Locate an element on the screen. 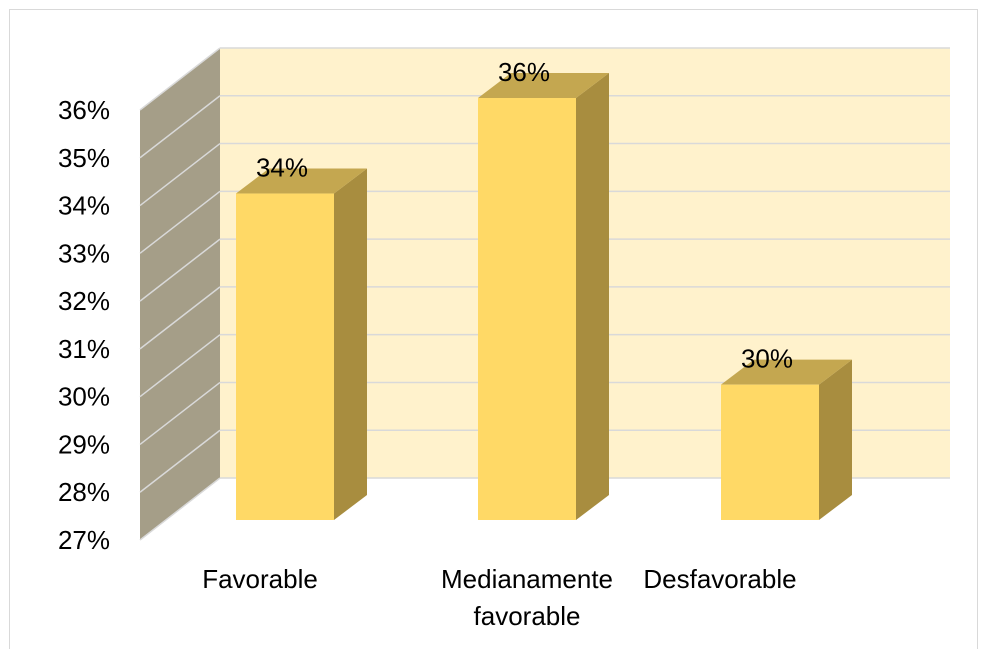 Image resolution: width=987 pixels, height=649 pixels. x-category-label-line: Favorable is located at coordinates (260, 579).